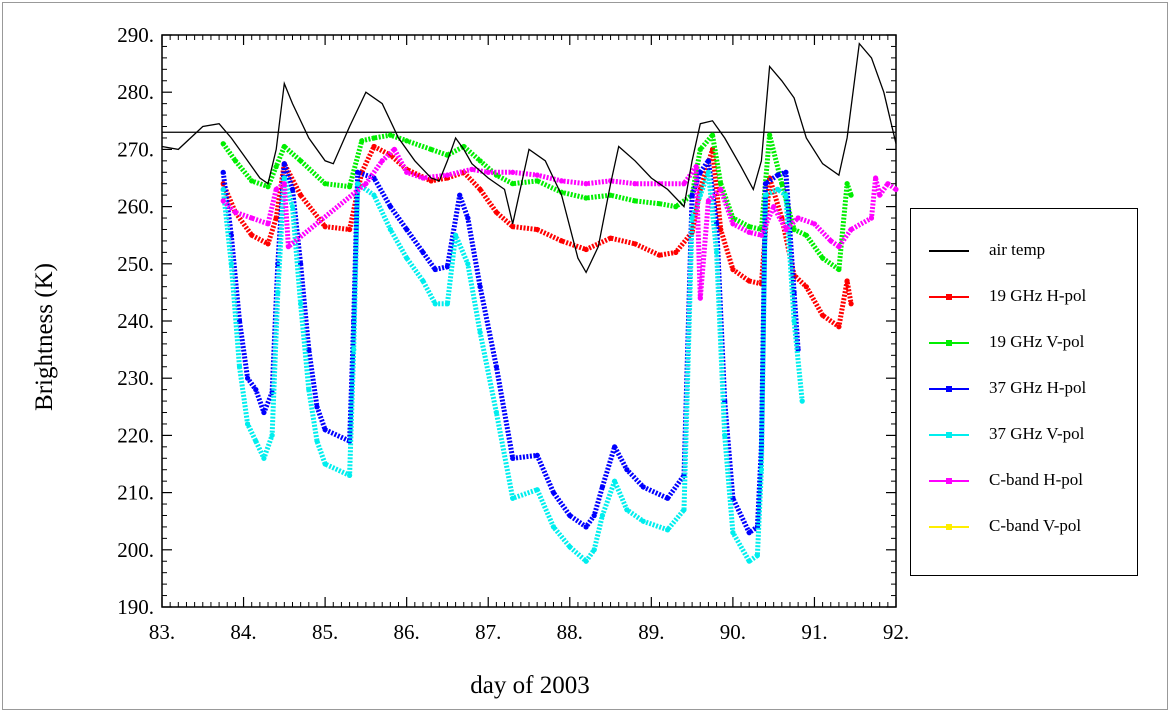  Describe the element at coordinates (1025, 343) in the screenshot. I see `legend-item-19-ghz-v-pol: 19 GHz V-pol` at that location.